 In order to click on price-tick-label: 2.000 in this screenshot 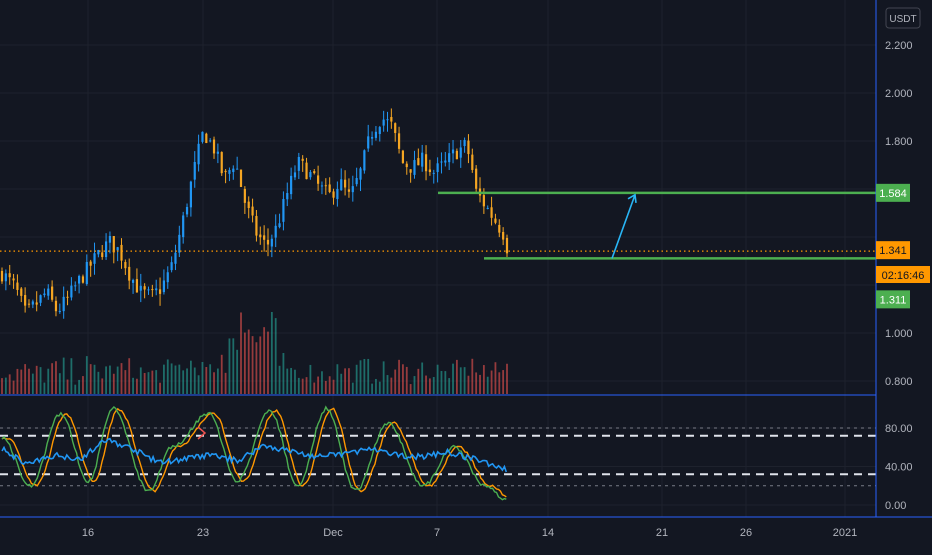, I will do `click(899, 94)`.